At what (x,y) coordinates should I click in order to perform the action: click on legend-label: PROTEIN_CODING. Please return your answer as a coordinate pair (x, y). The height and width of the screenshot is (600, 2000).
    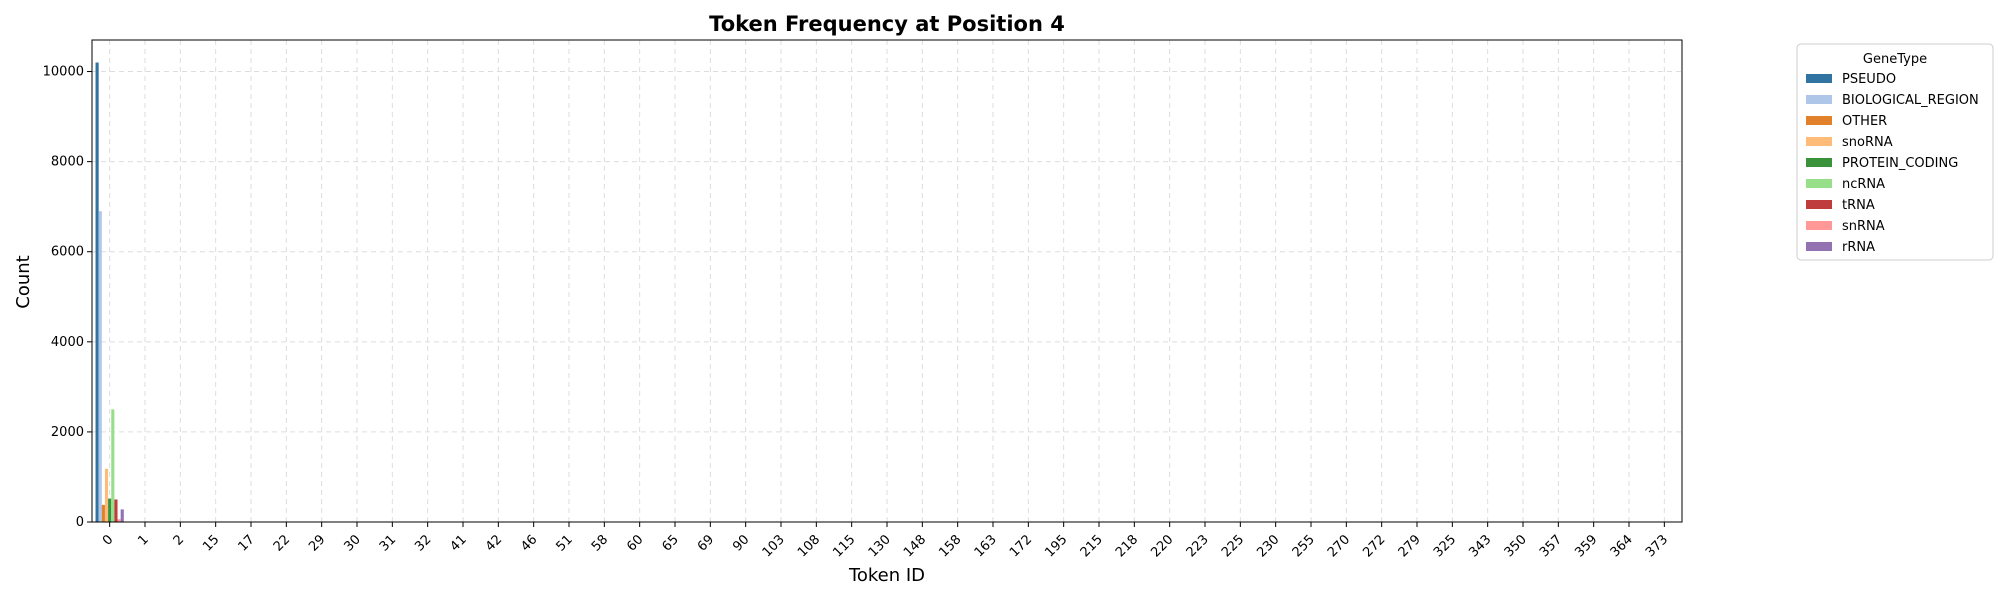
    Looking at the image, I should click on (1900, 163).